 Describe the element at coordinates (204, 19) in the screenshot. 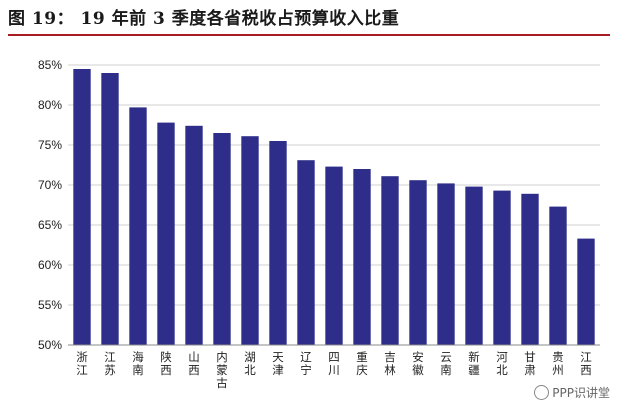

I see `figure-title: 图 19： 19 年前 3 季度各省税收占预算收入比重` at that location.